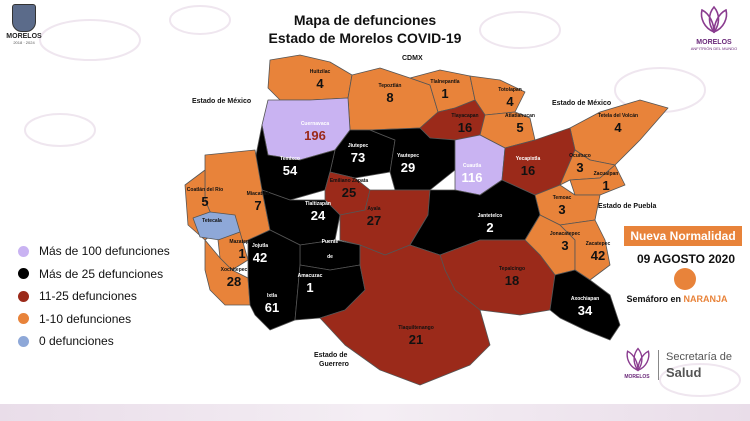 This screenshot has height=421, width=750. Describe the element at coordinates (274, 280) in the screenshot. I see `region-puente-de-ixtla` at that location.